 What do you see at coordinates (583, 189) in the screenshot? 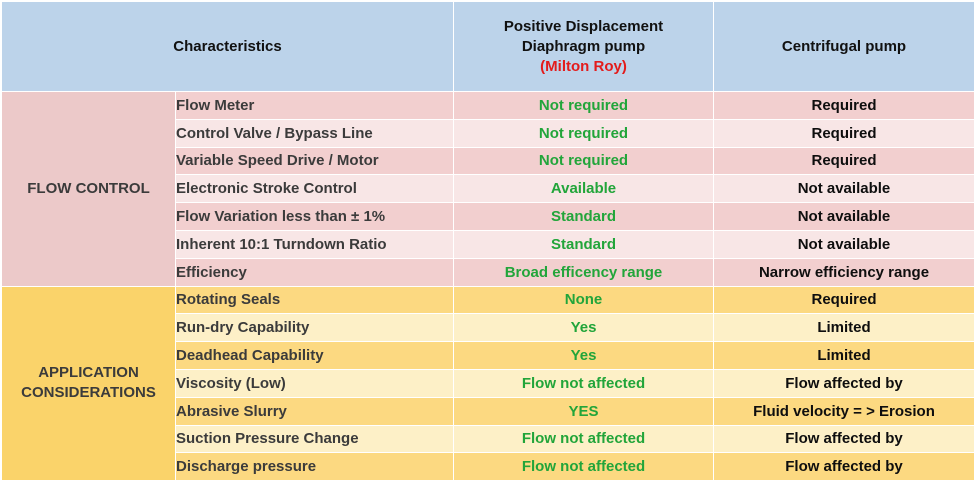
I see `pd-value-cell: Available` at bounding box center [583, 189].